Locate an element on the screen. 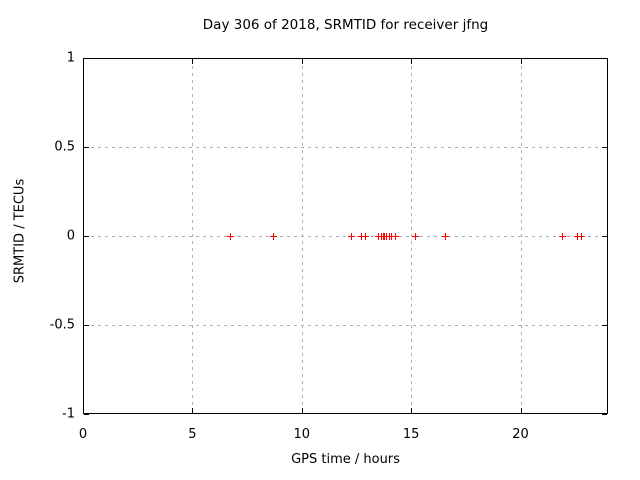 This screenshot has width=640, height=480. y-tick-label: 1 is located at coordinates (70, 58).